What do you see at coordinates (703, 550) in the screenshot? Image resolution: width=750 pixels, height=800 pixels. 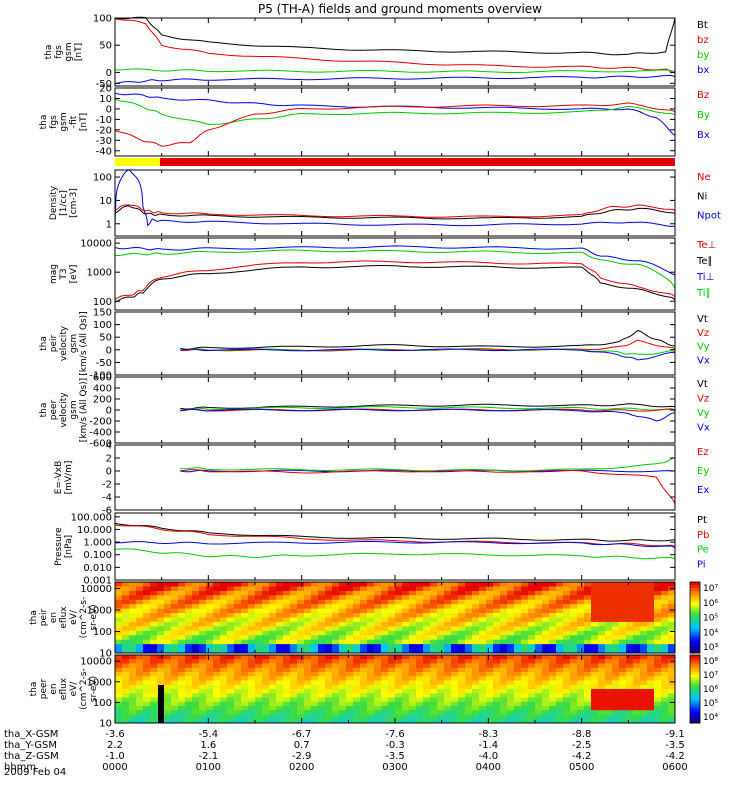 I see `legend-entry: Pe` at bounding box center [703, 550].